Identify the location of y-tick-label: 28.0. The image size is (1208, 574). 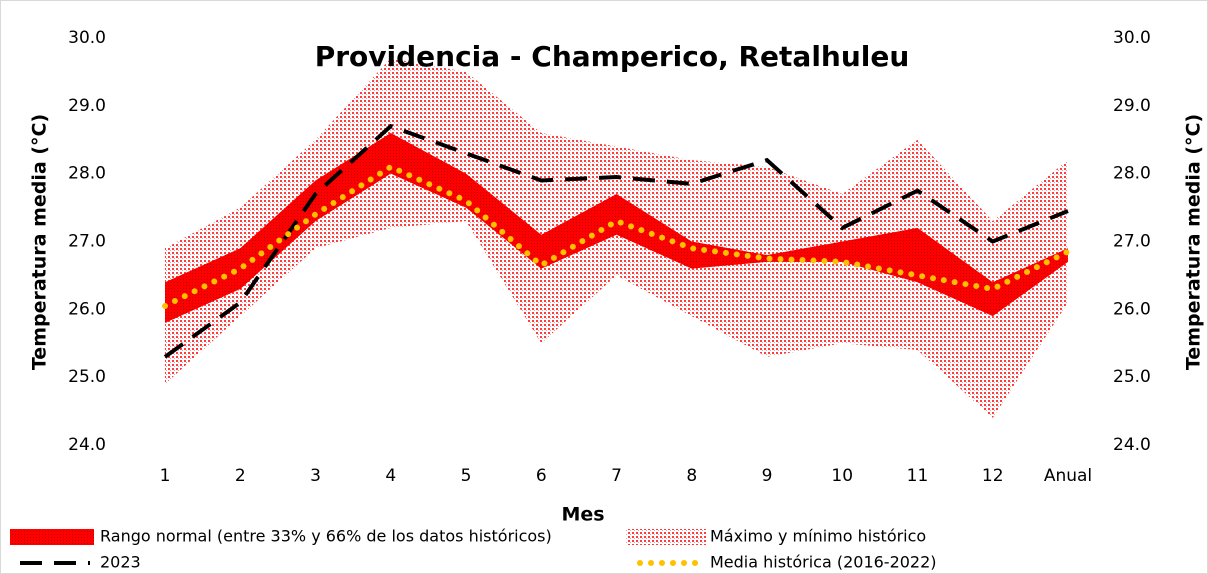
(87, 174).